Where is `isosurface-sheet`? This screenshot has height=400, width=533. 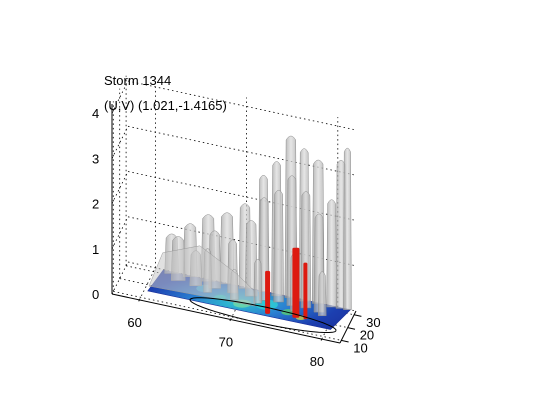 isosurface-sheet is located at coordinates (202, 276).